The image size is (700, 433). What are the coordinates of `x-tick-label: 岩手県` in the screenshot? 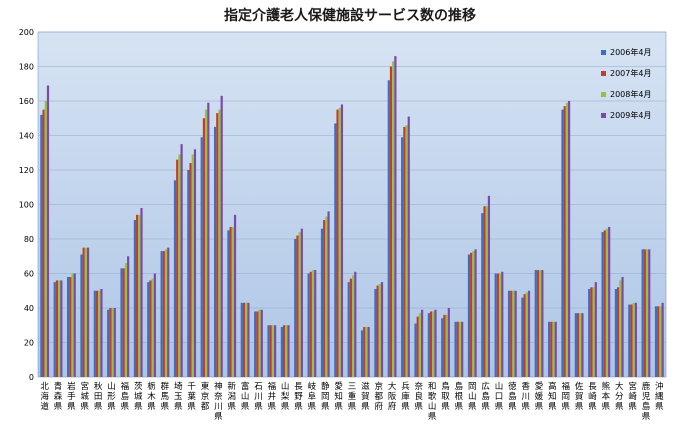 It's located at (71, 396).